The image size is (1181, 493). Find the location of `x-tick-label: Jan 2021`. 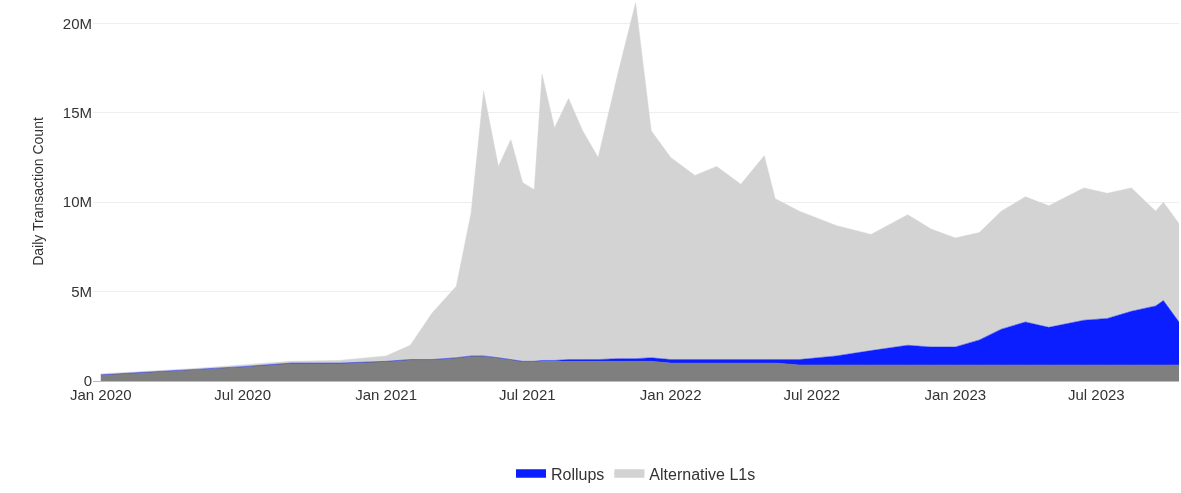

x-tick-label: Jan 2021 is located at coordinates (386, 394).